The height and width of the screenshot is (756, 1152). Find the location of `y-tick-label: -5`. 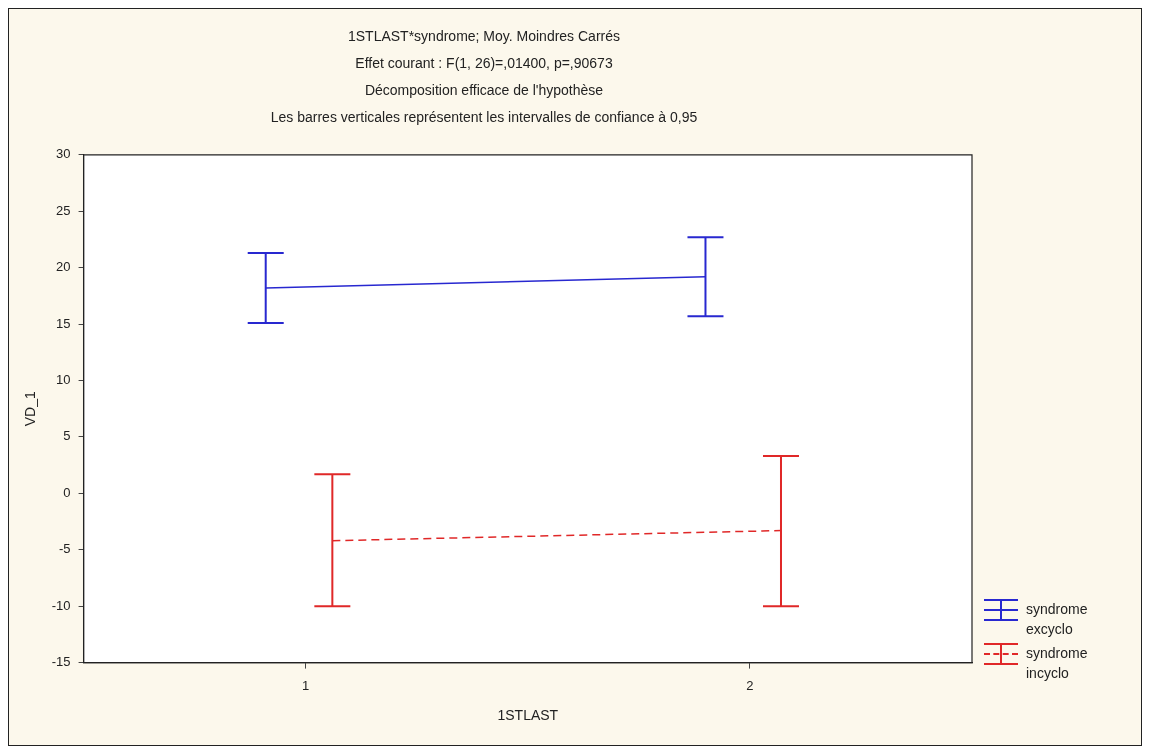

y-tick-label: -5 is located at coordinates (65, 549).